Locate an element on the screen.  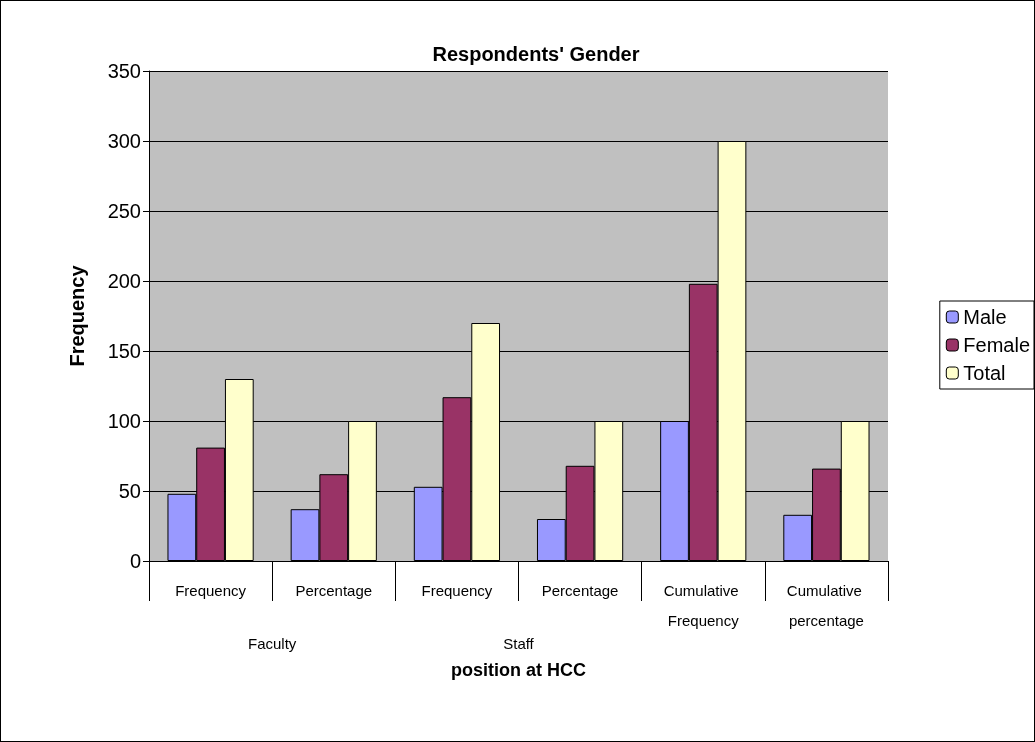
y-tick-label: 200 is located at coordinates (124, 281).